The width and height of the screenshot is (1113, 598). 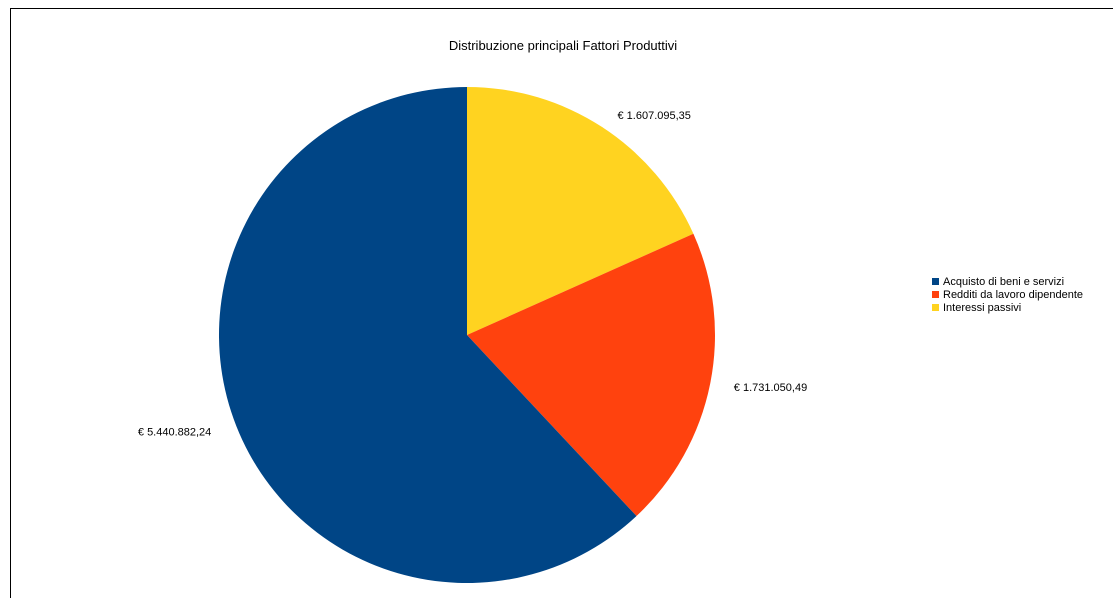 What do you see at coordinates (174, 432) in the screenshot?
I see `data-label: € 5.440.882,24` at bounding box center [174, 432].